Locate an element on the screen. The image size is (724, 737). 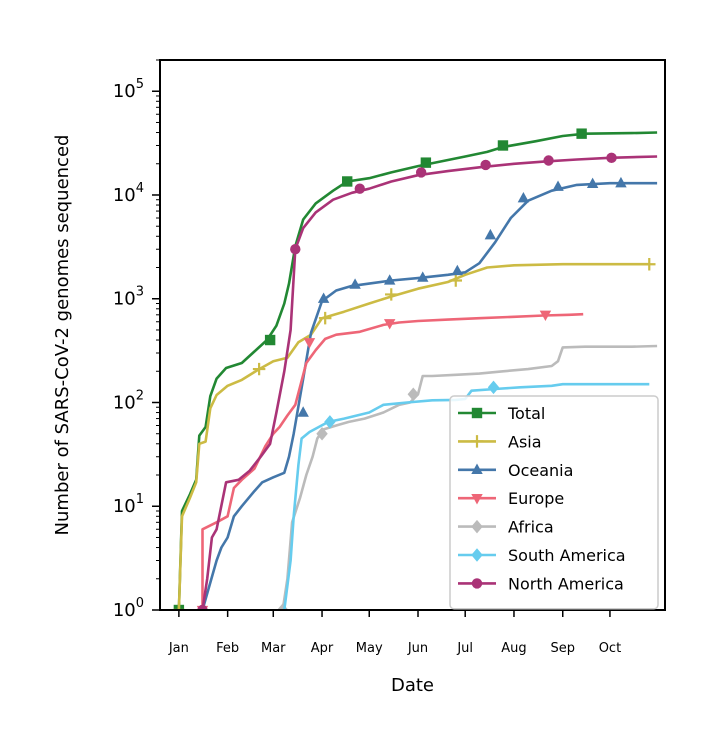
legend-item-south-america: South America is located at coordinates (542, 555).